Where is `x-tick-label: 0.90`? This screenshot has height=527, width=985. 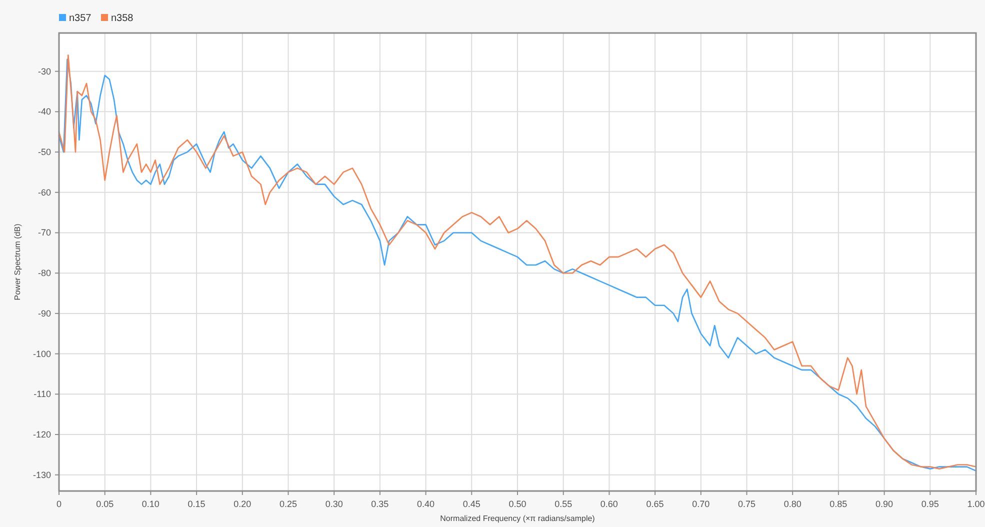 x-tick-label: 0.90 is located at coordinates (885, 504).